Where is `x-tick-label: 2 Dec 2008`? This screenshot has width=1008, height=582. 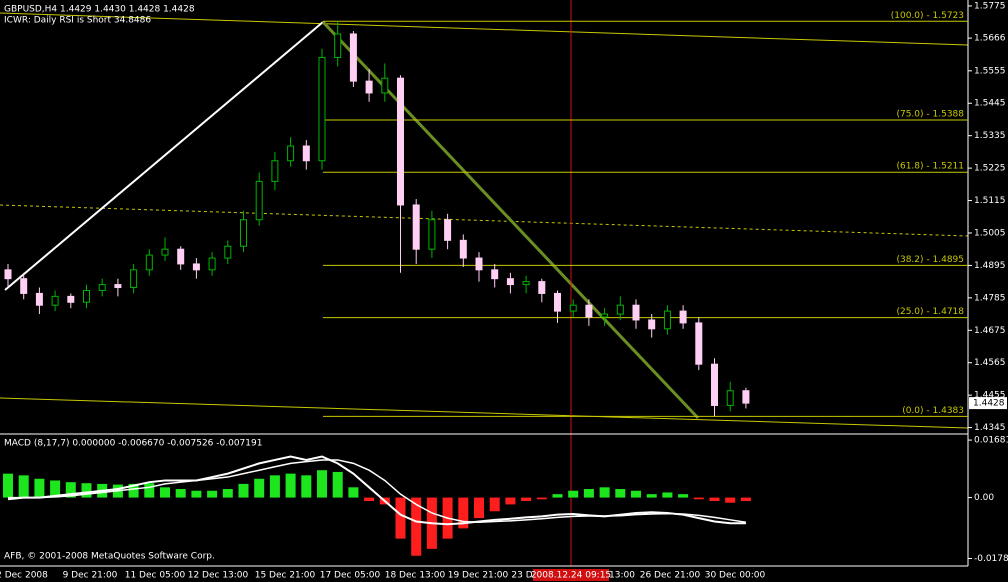
x-tick-label: 2 Dec 2008 is located at coordinates (24, 576).